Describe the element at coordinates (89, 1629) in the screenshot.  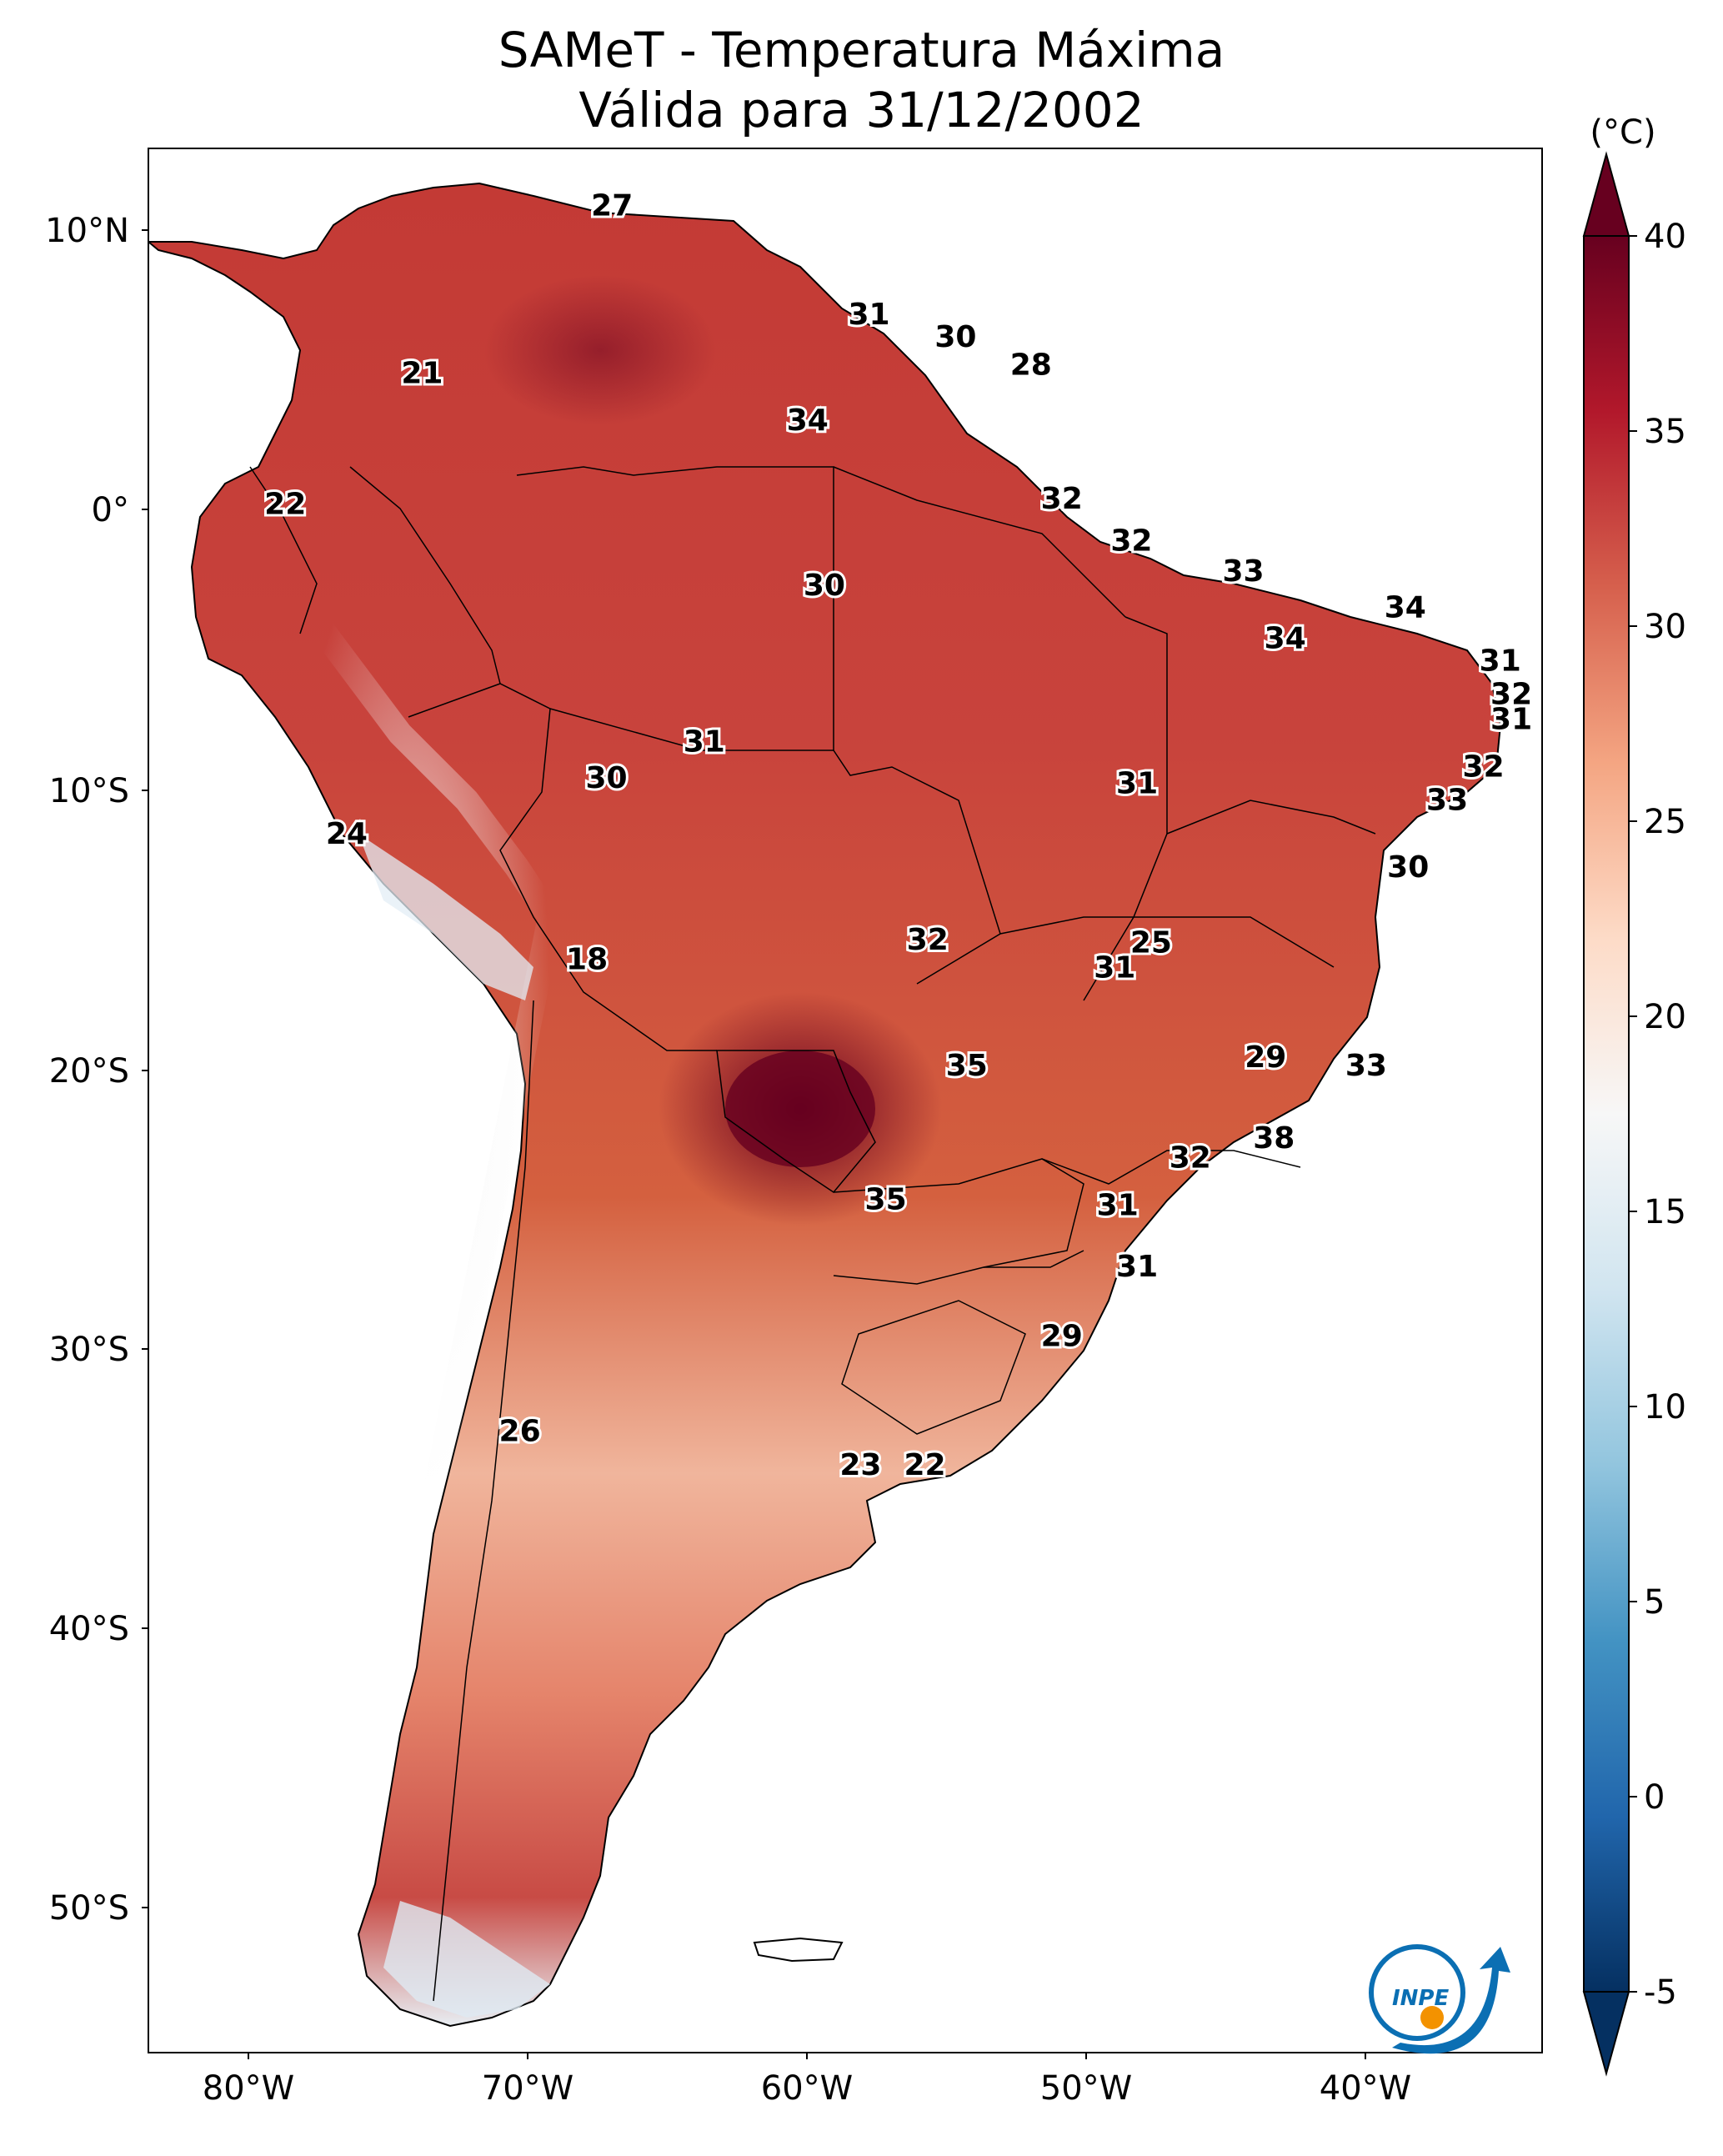
I see `lat-tick-label: 40°S` at that location.